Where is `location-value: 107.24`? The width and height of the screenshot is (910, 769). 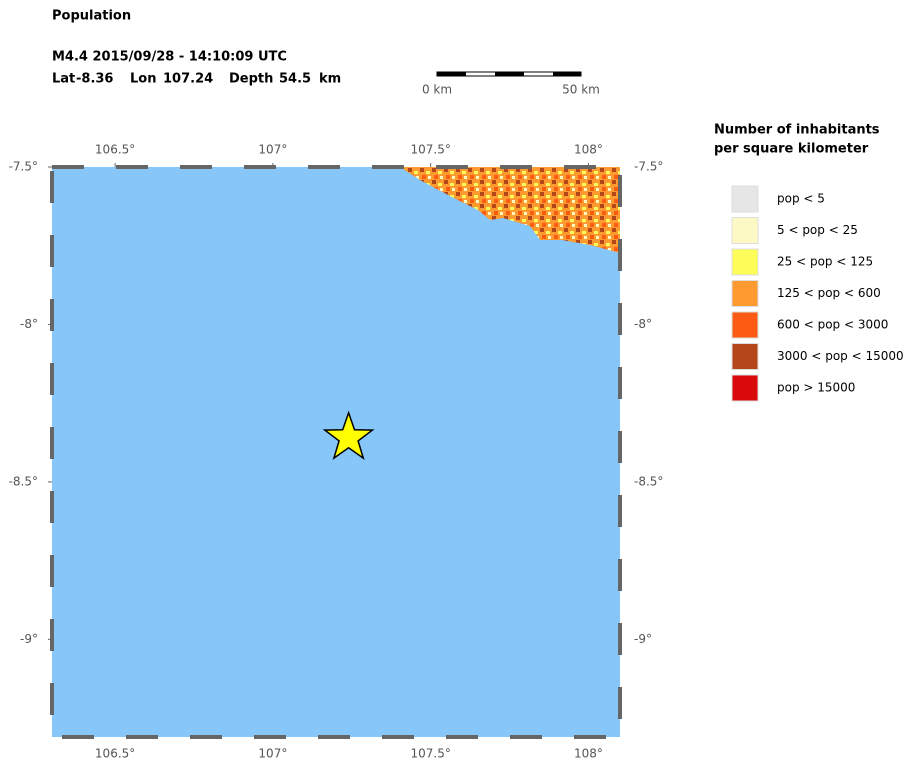
location-value: 107.24 is located at coordinates (188, 79).